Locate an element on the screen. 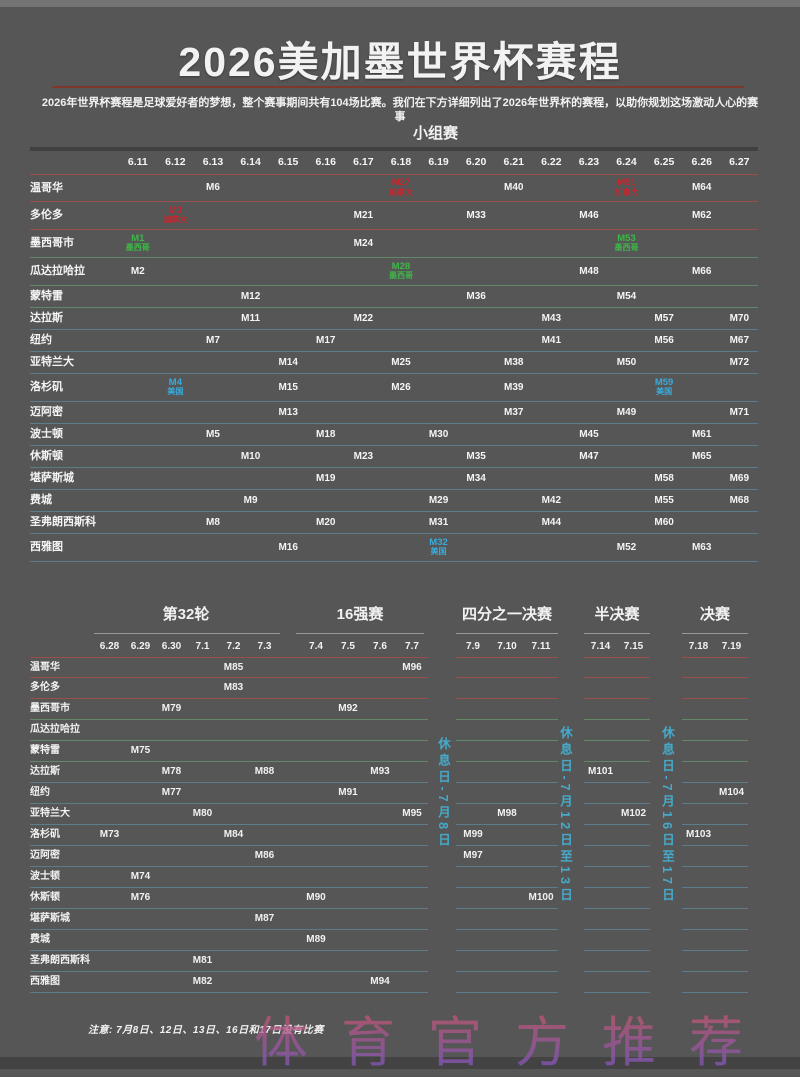 Image resolution: width=800 pixels, height=1077 pixels. match-number: M2 is located at coordinates (137, 271).